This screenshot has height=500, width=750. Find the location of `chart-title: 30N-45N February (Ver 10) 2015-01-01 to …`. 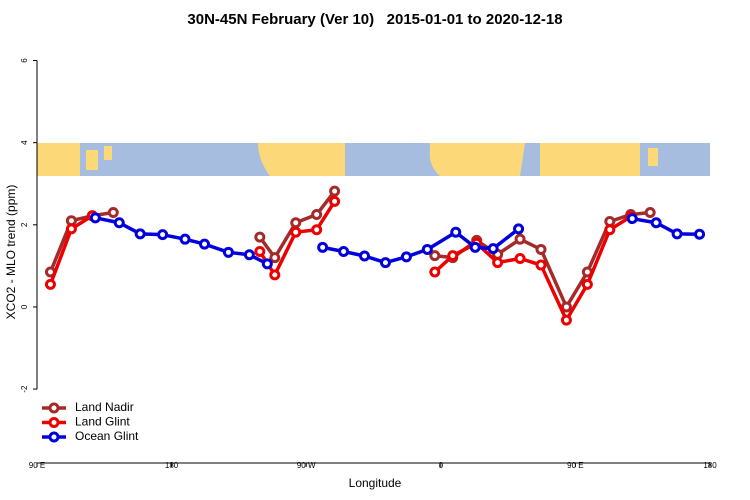

chart-title: 30N-45N February (Ver 10) 2015-01-01 to … is located at coordinates (374, 19).